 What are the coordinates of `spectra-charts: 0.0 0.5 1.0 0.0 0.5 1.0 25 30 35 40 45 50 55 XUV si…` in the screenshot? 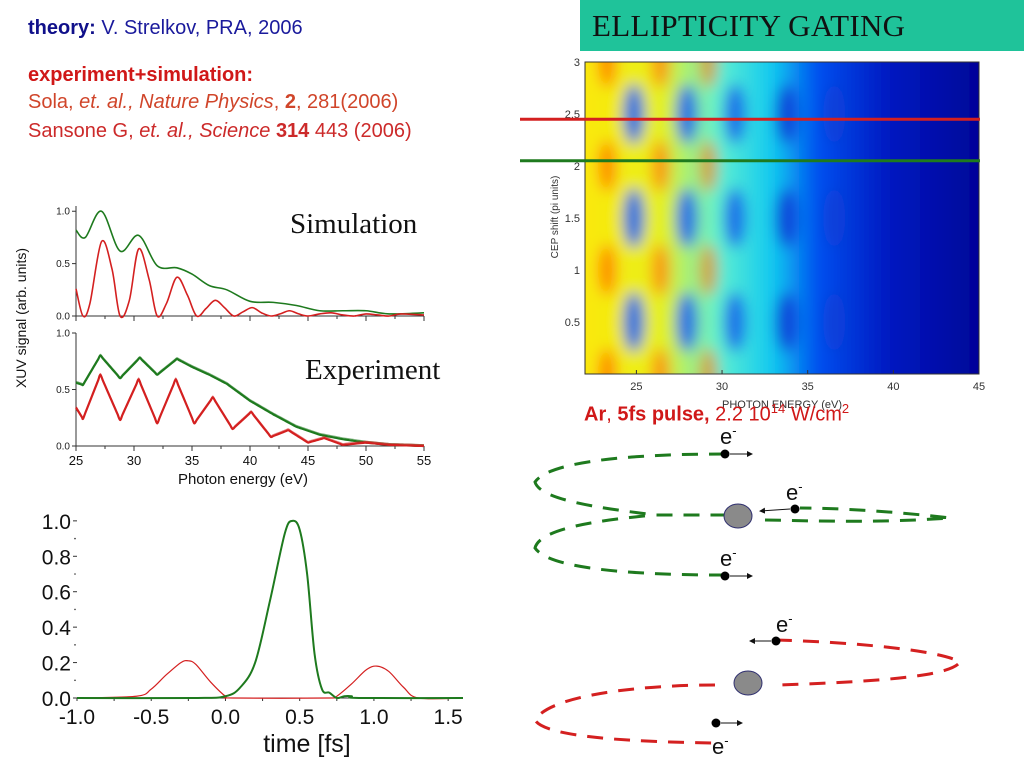 It's located at (222, 347).